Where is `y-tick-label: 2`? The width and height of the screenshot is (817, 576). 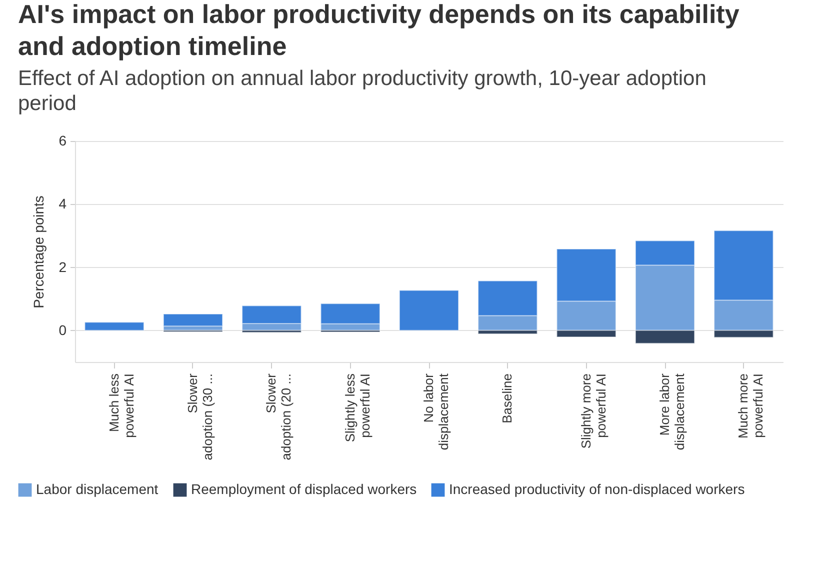
y-tick-label: 2 is located at coordinates (62, 266).